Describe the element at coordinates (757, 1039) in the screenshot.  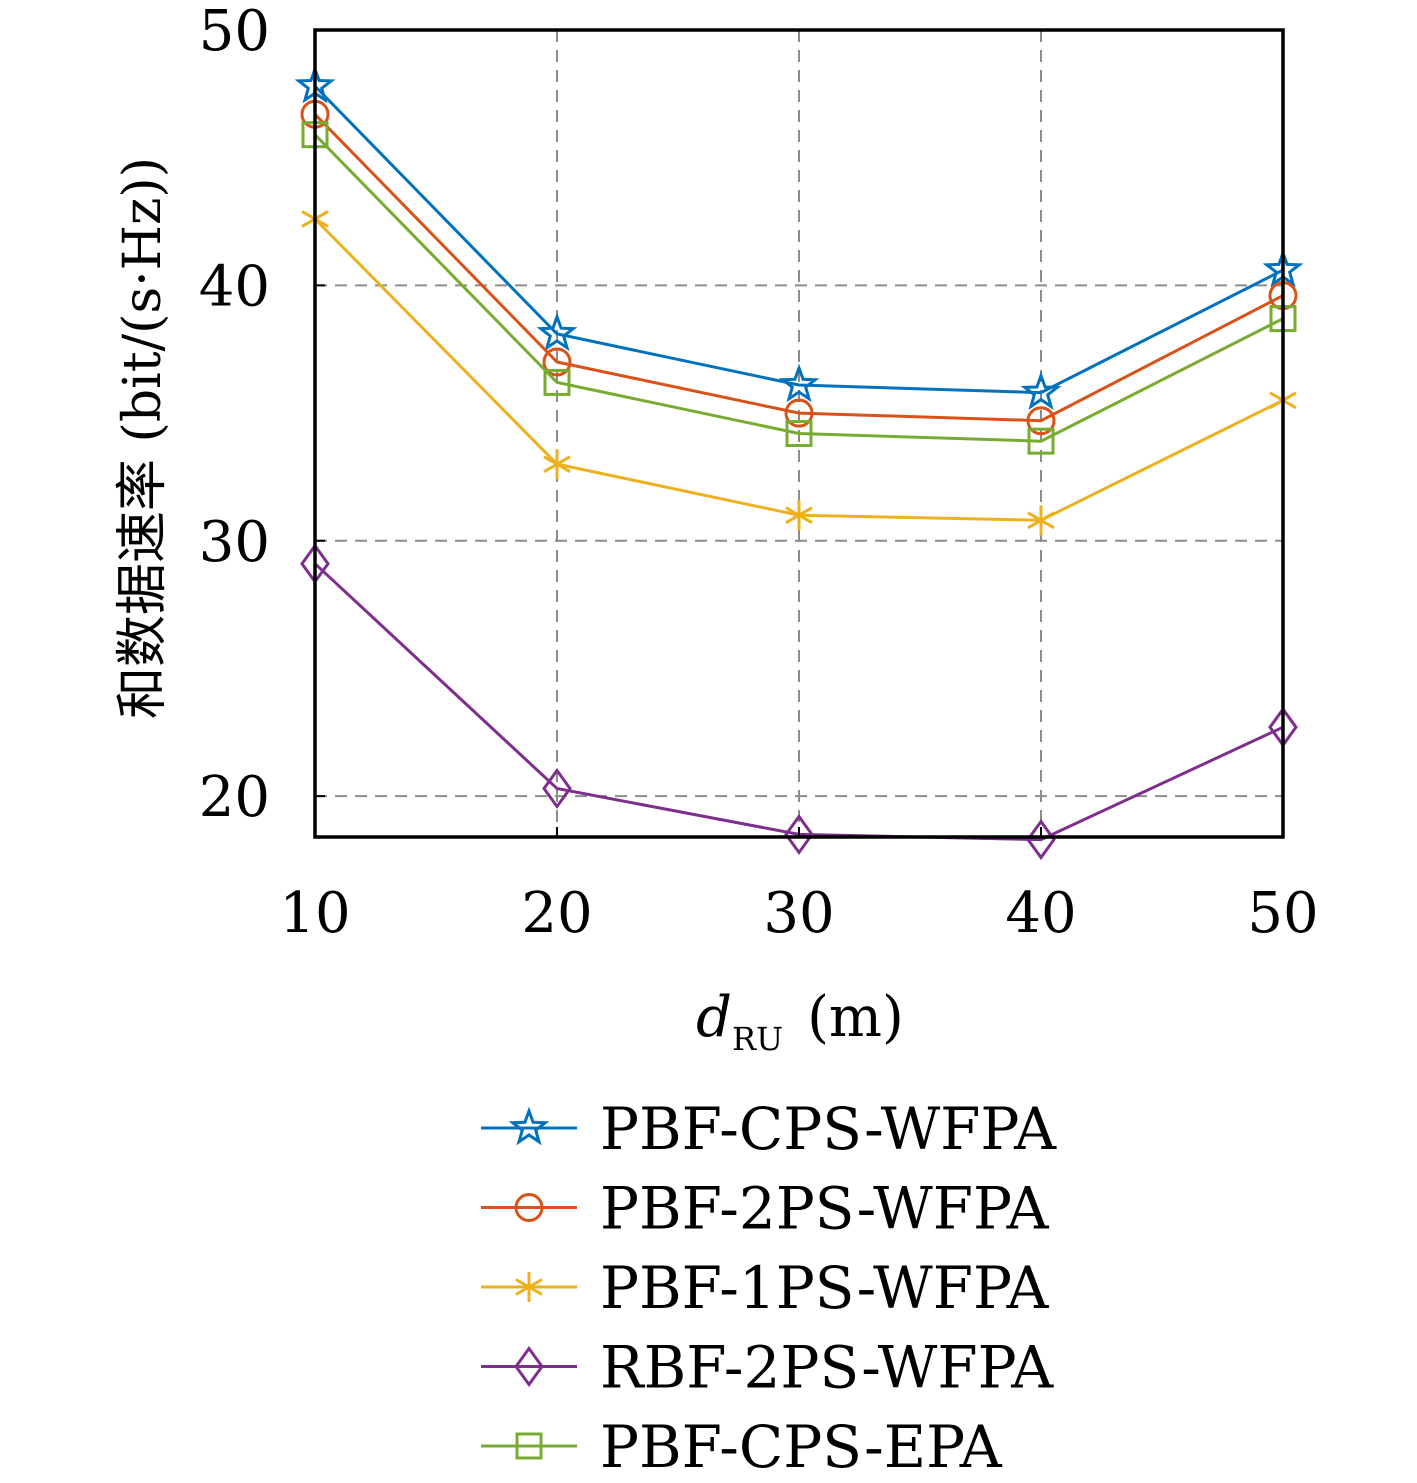
I see `x-axis-subscript: RU` at that location.